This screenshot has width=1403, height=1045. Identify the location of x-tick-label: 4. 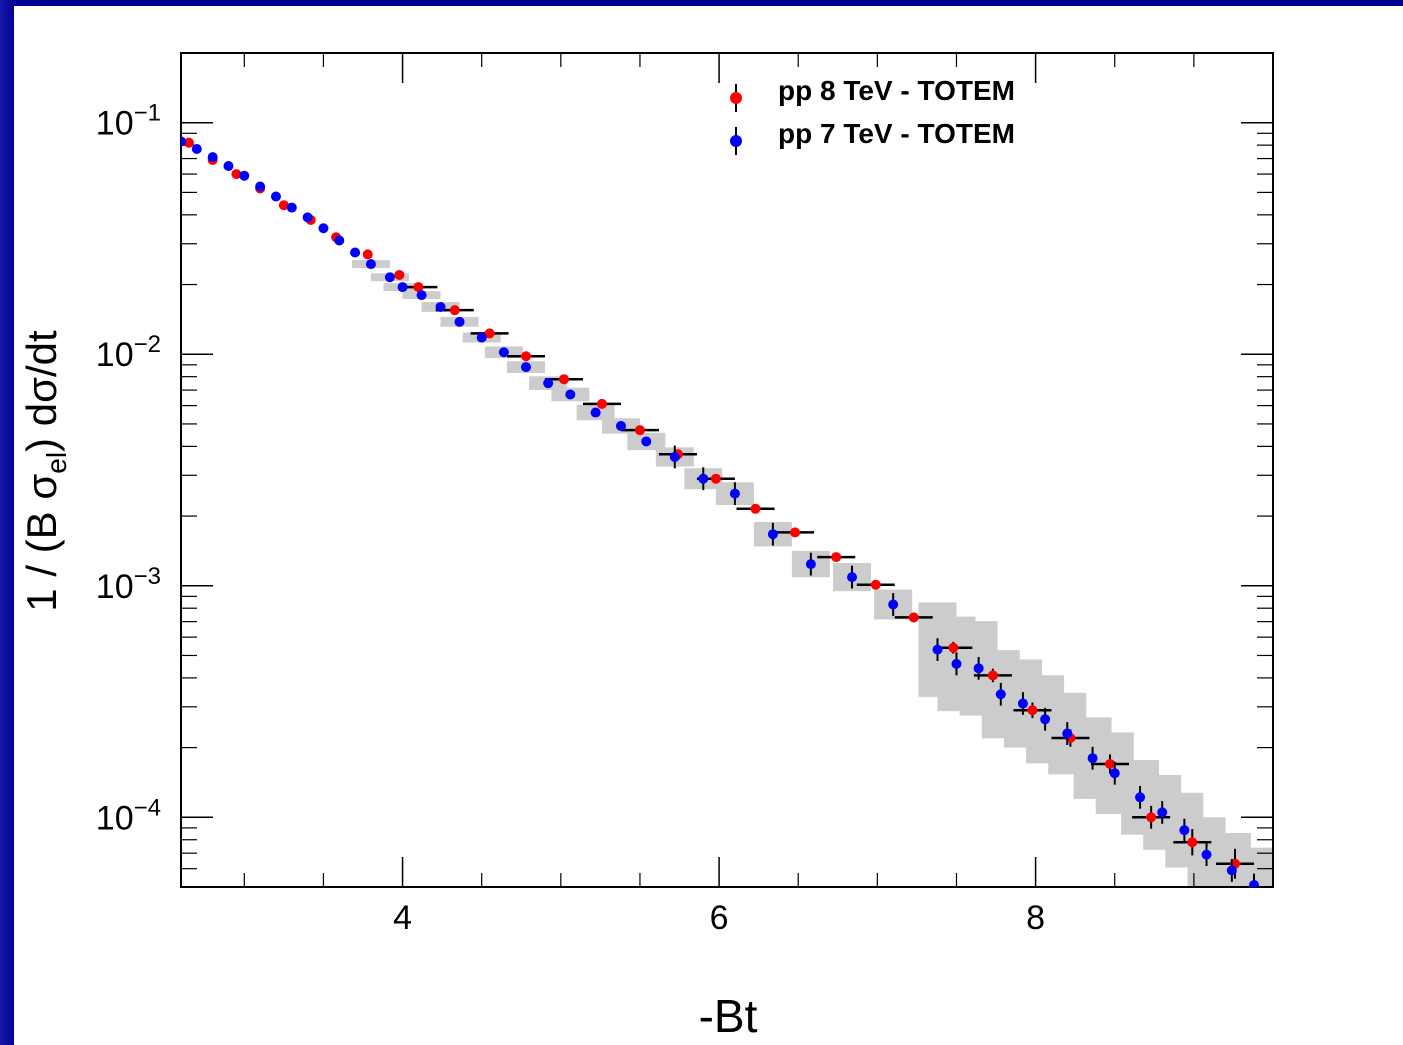
(402, 918).